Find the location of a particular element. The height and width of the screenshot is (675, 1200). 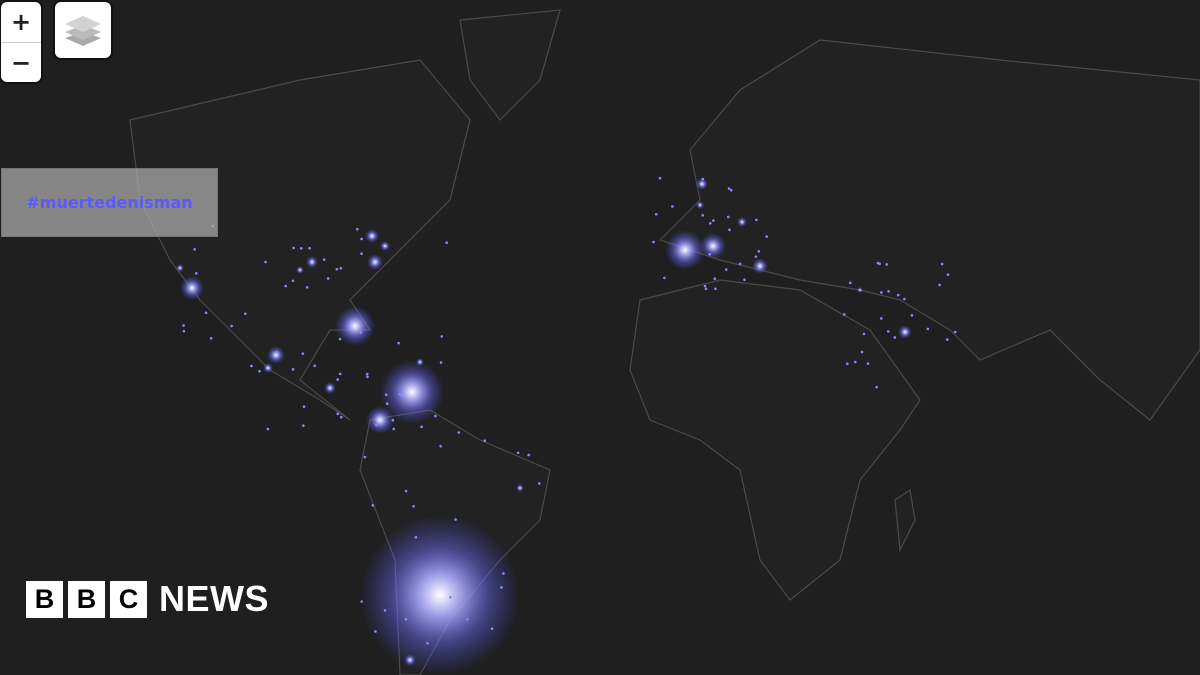

layers-icon is located at coordinates (83, 31).